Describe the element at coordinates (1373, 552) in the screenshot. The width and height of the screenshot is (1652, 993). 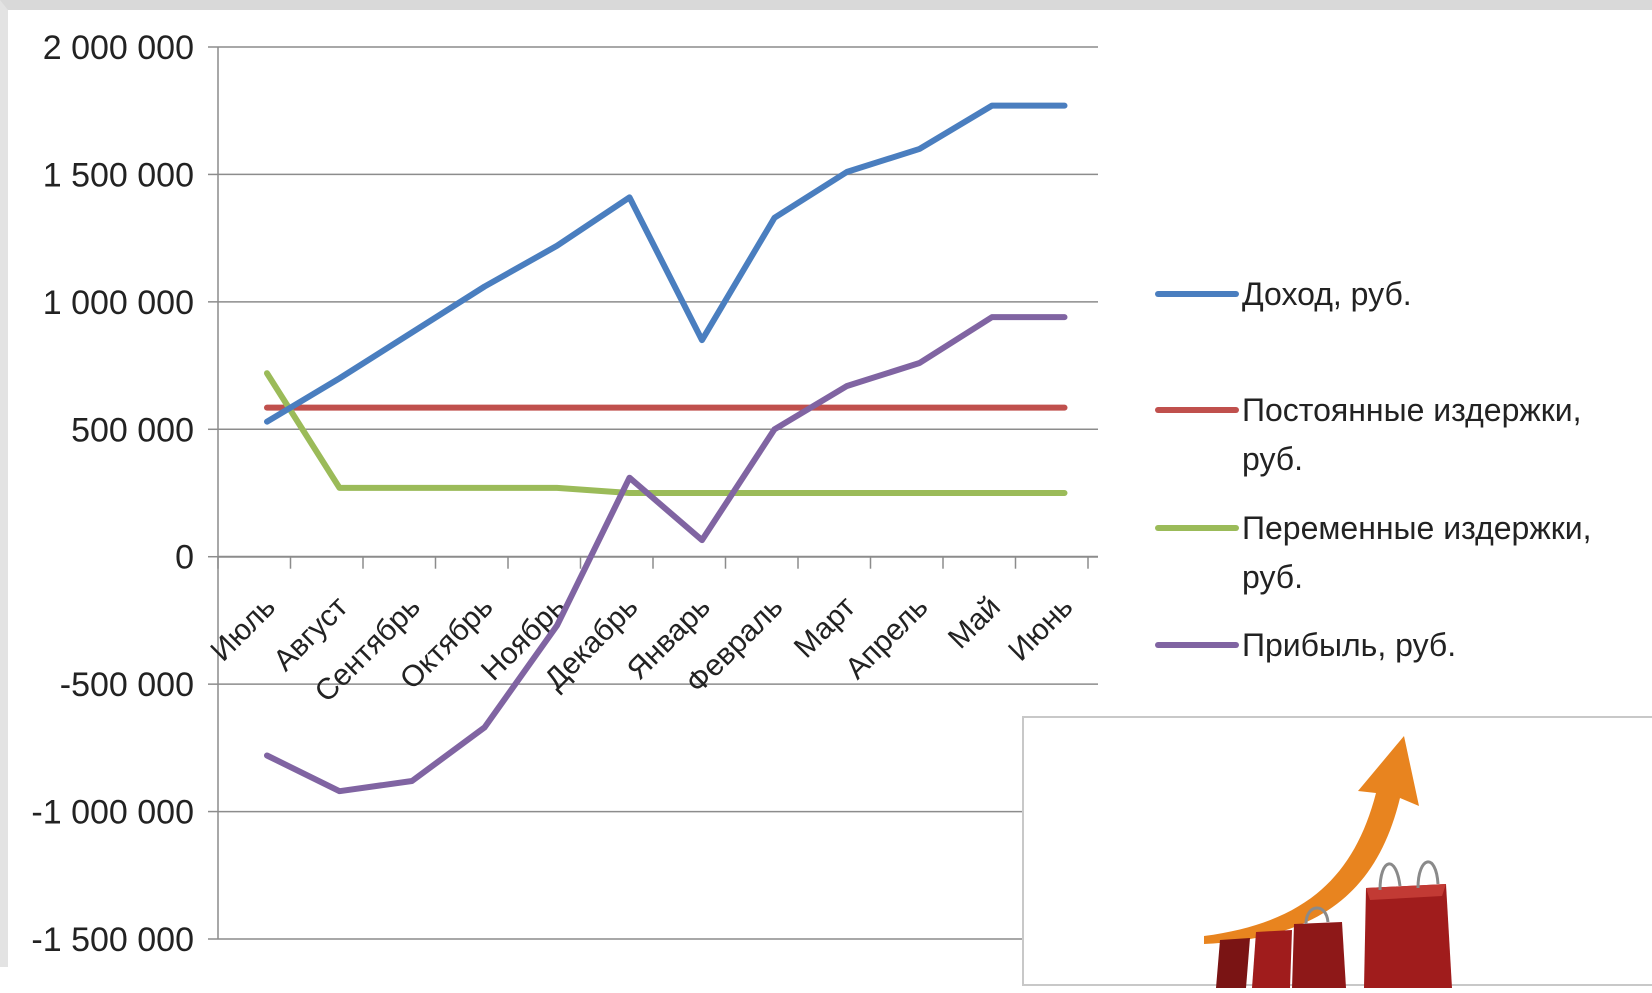
I see `legend-item-variable-costs: Переменные издержки, руб.` at that location.